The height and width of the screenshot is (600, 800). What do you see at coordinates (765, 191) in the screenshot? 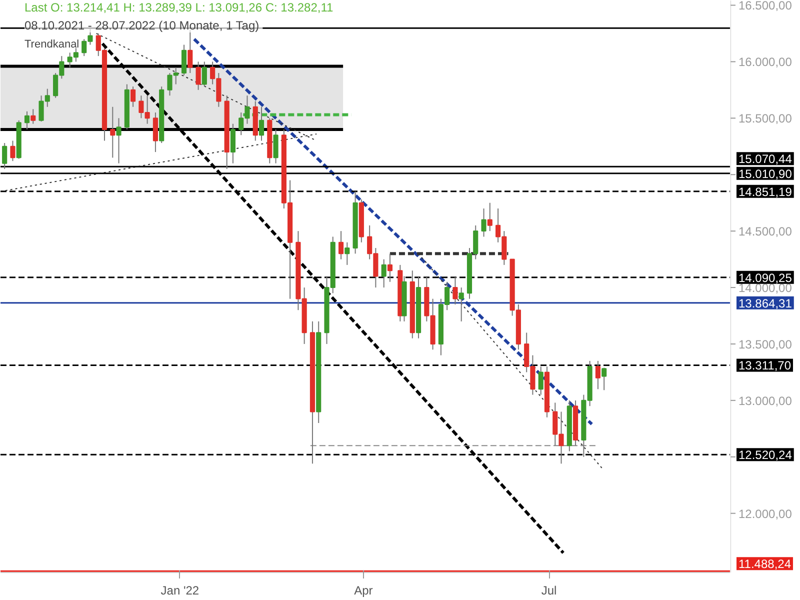
I see `ref-line-label: 14.851,19` at bounding box center [765, 191].